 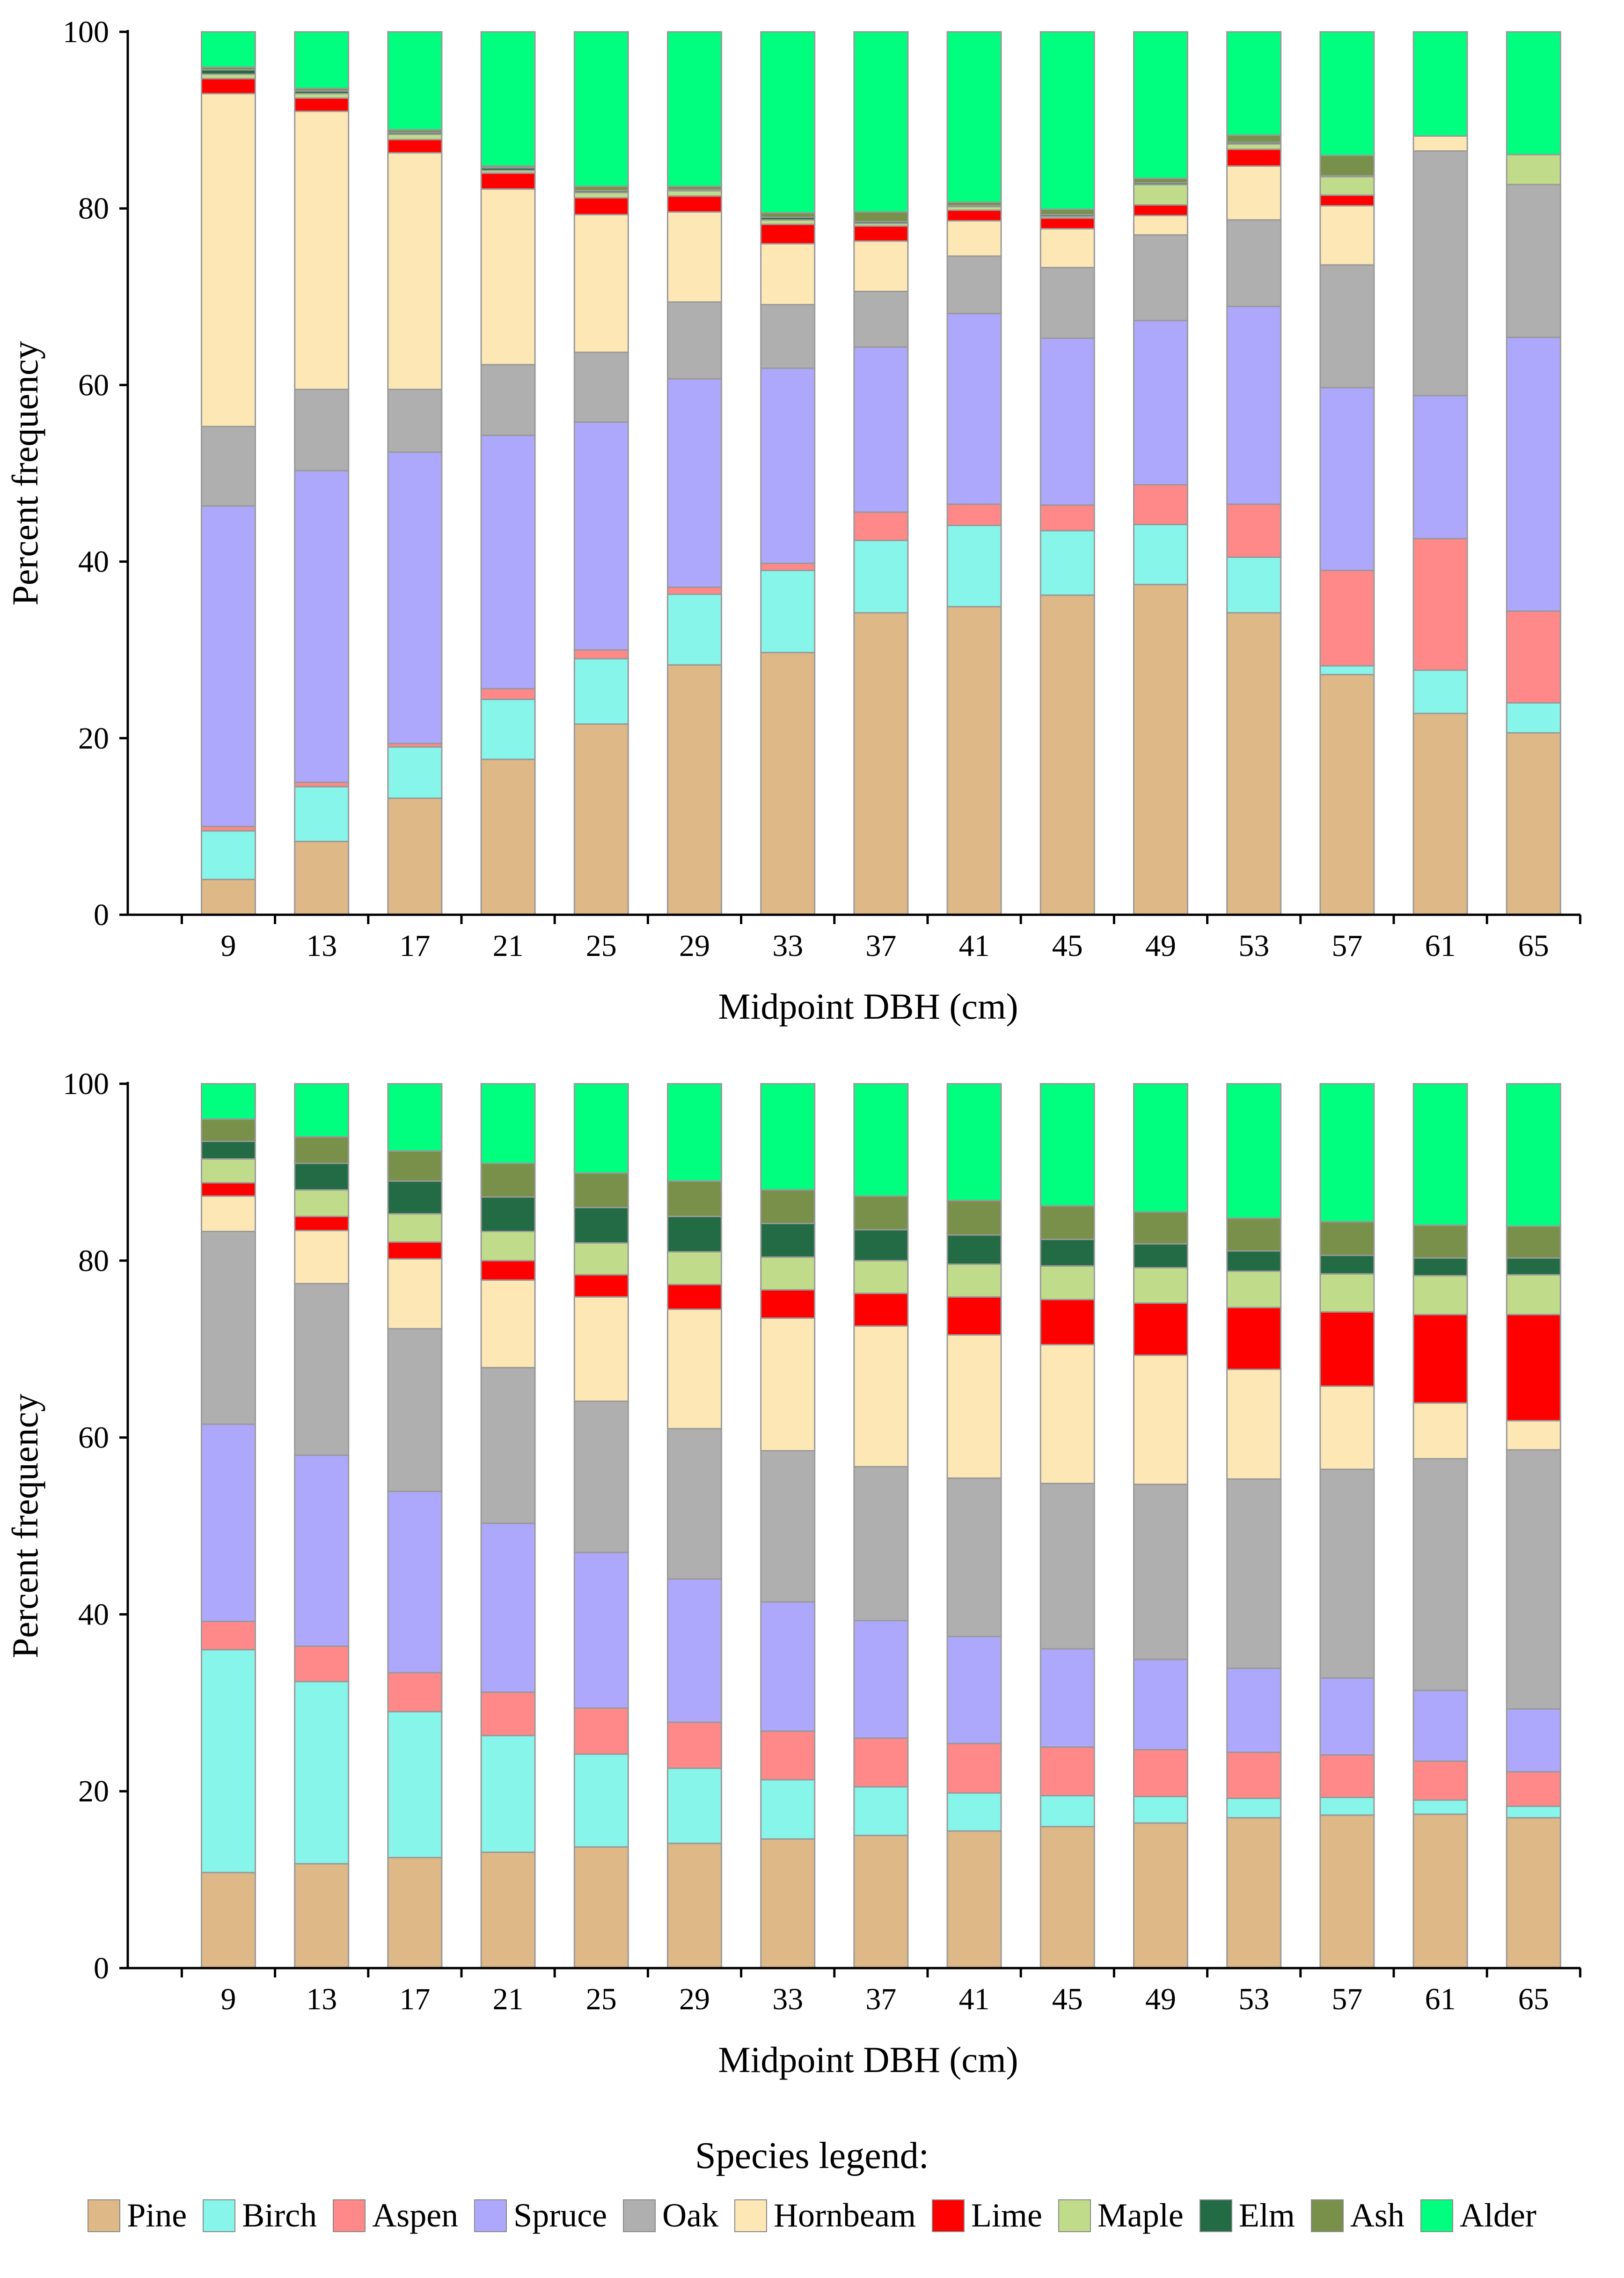 I want to click on y-tick-label: 80, so click(x=93, y=208).